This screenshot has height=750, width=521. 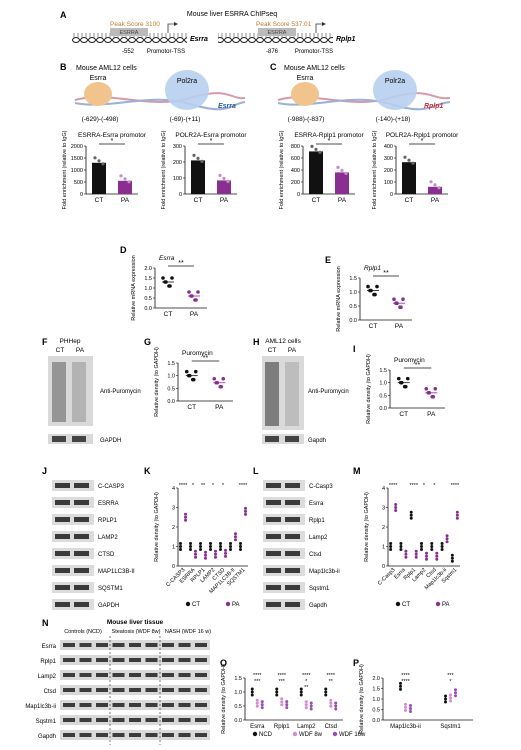 What do you see at coordinates (353, 293) in the screenshot?
I see `chart-e-y-tick-label: 1.0` at bounding box center [353, 293].